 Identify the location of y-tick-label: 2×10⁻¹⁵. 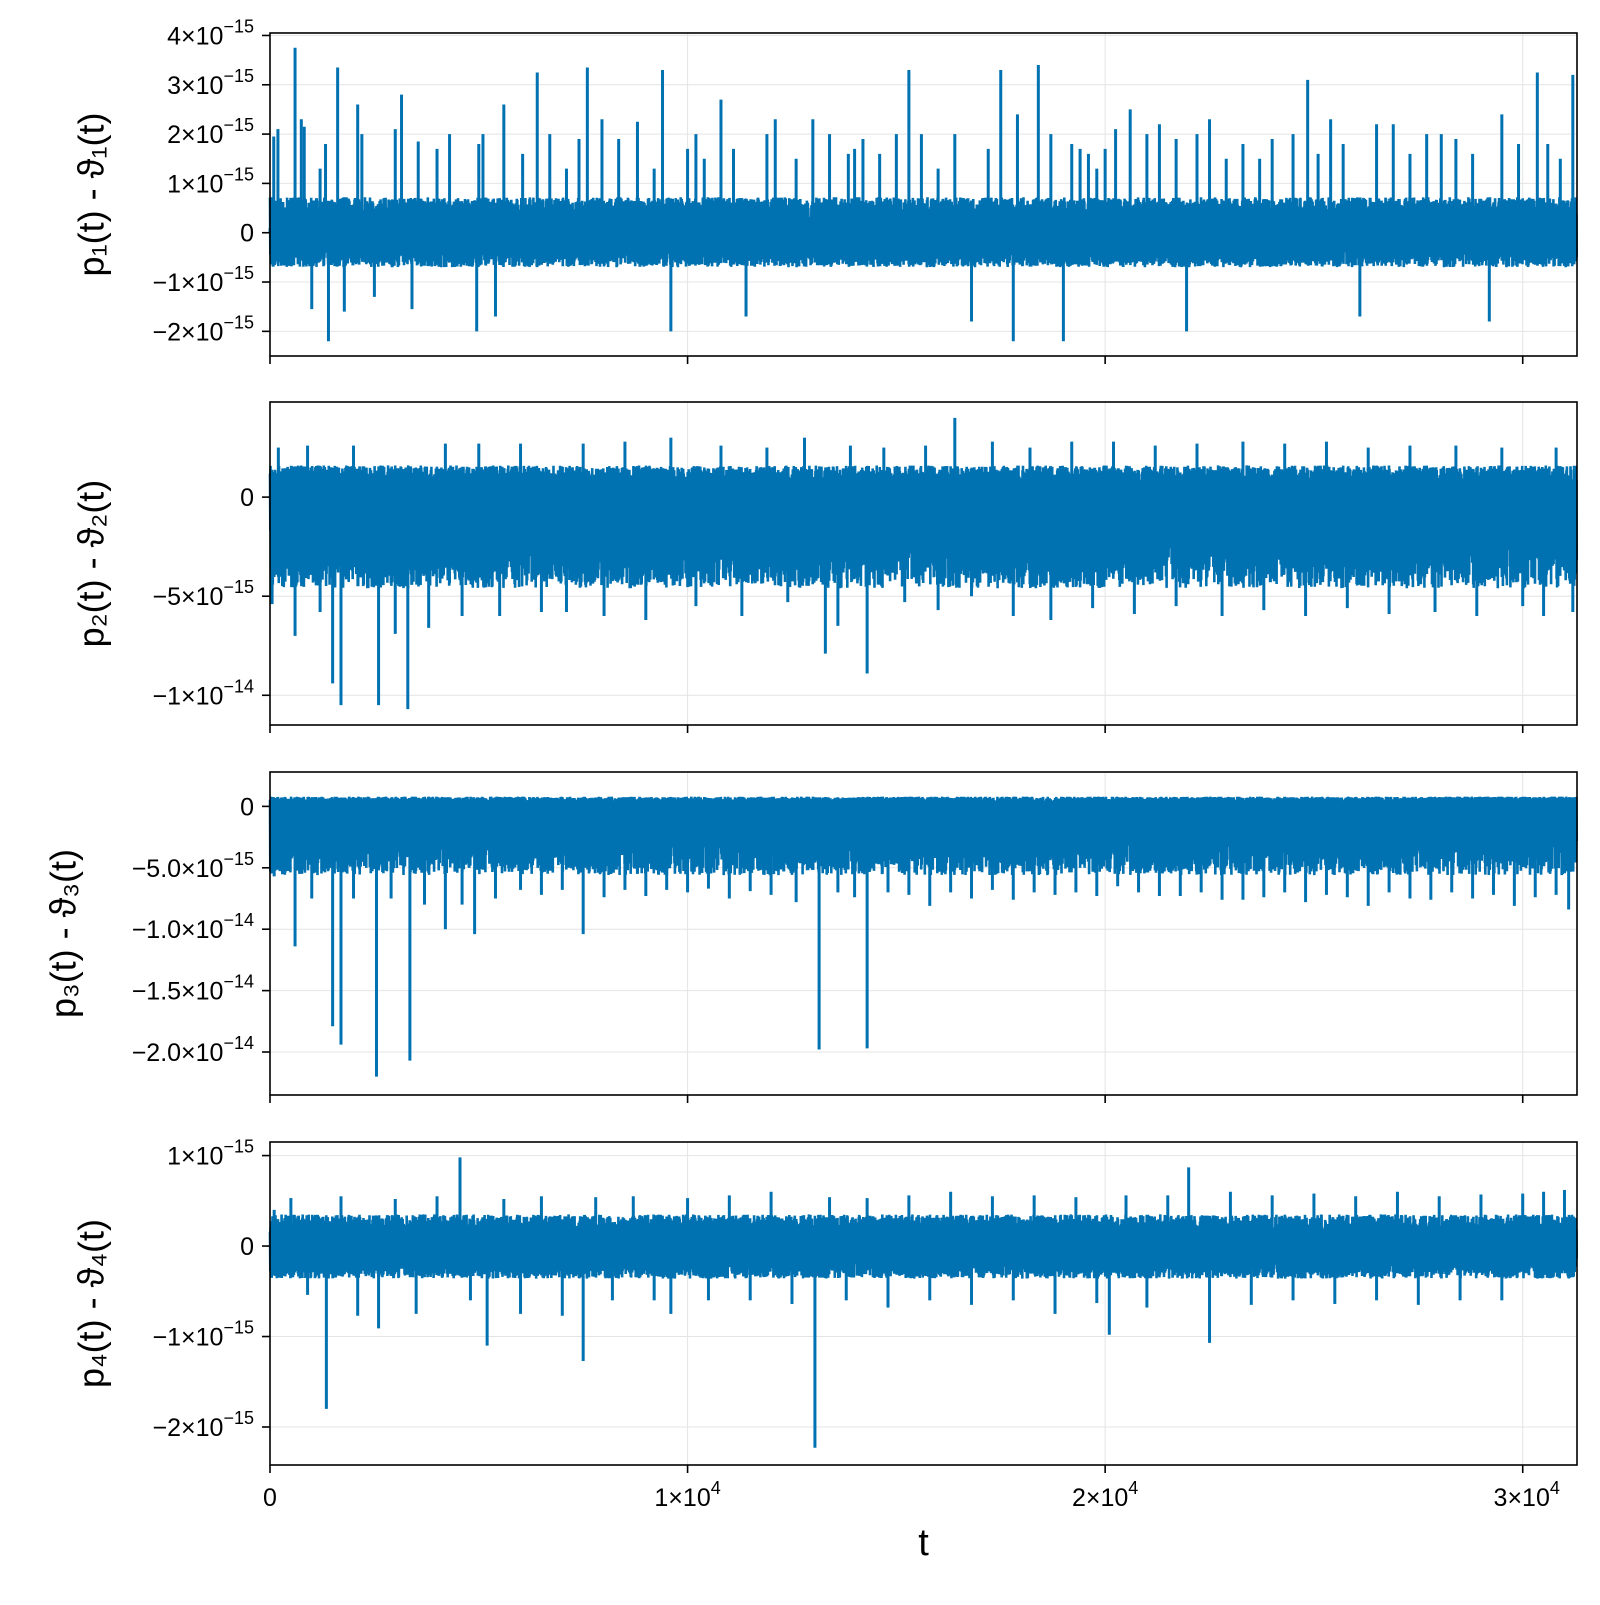
(210, 132).